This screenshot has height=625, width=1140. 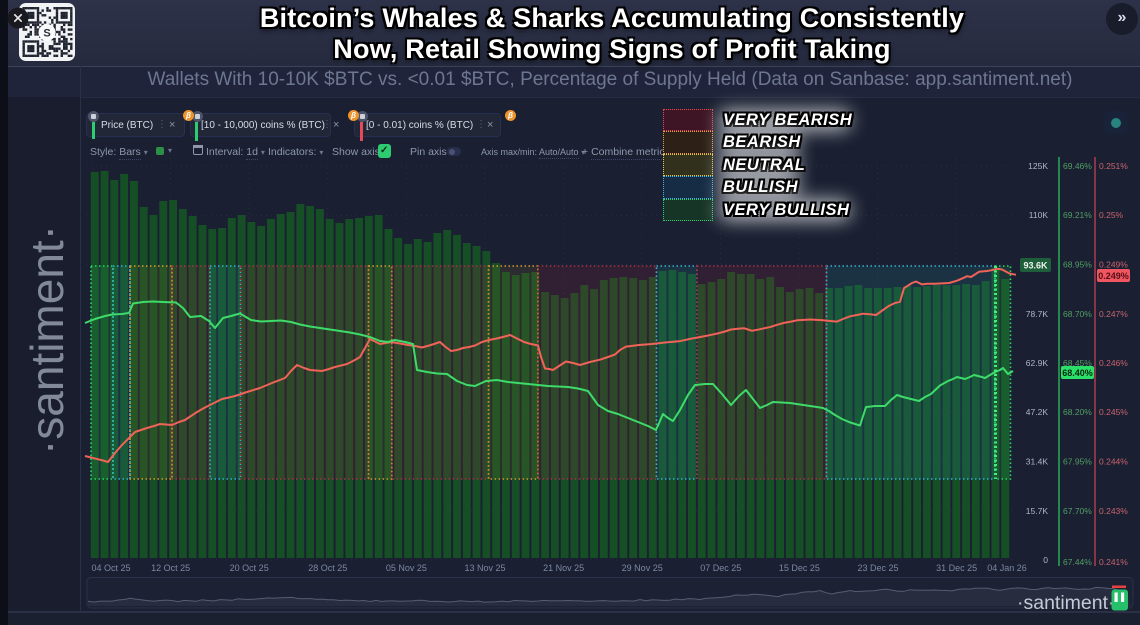 What do you see at coordinates (406, 568) in the screenshot?
I see `svg-text: 05 Nov 25` at bounding box center [406, 568].